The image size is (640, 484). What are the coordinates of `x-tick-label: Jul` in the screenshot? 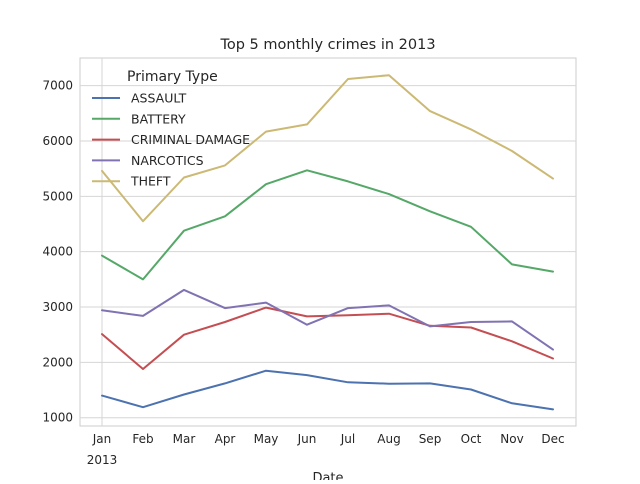 It's located at (347, 439).